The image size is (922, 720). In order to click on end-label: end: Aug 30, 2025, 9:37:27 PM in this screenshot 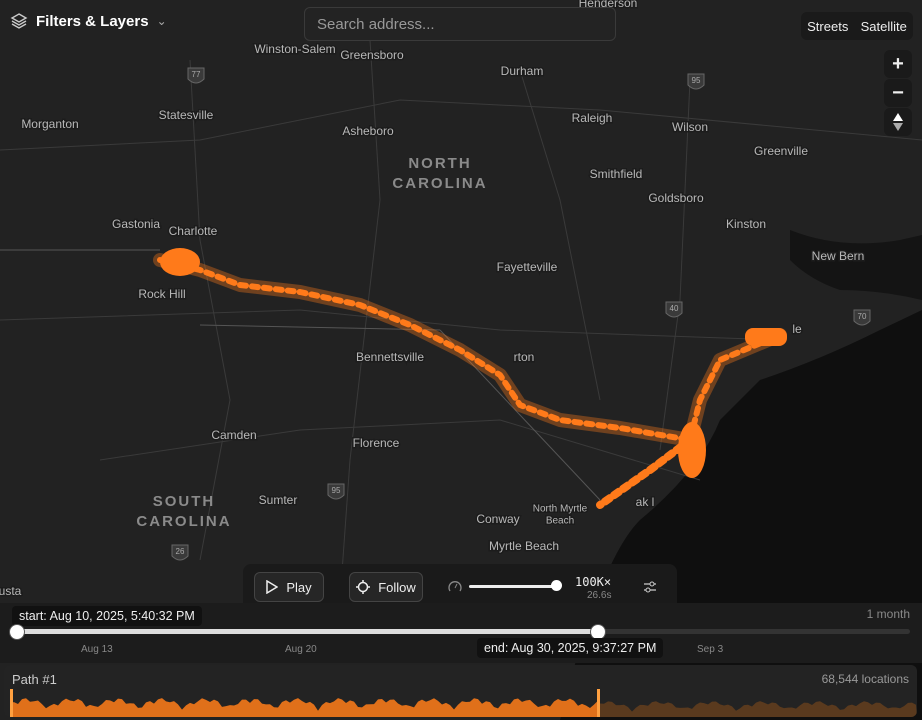, I will do `click(570, 648)`.